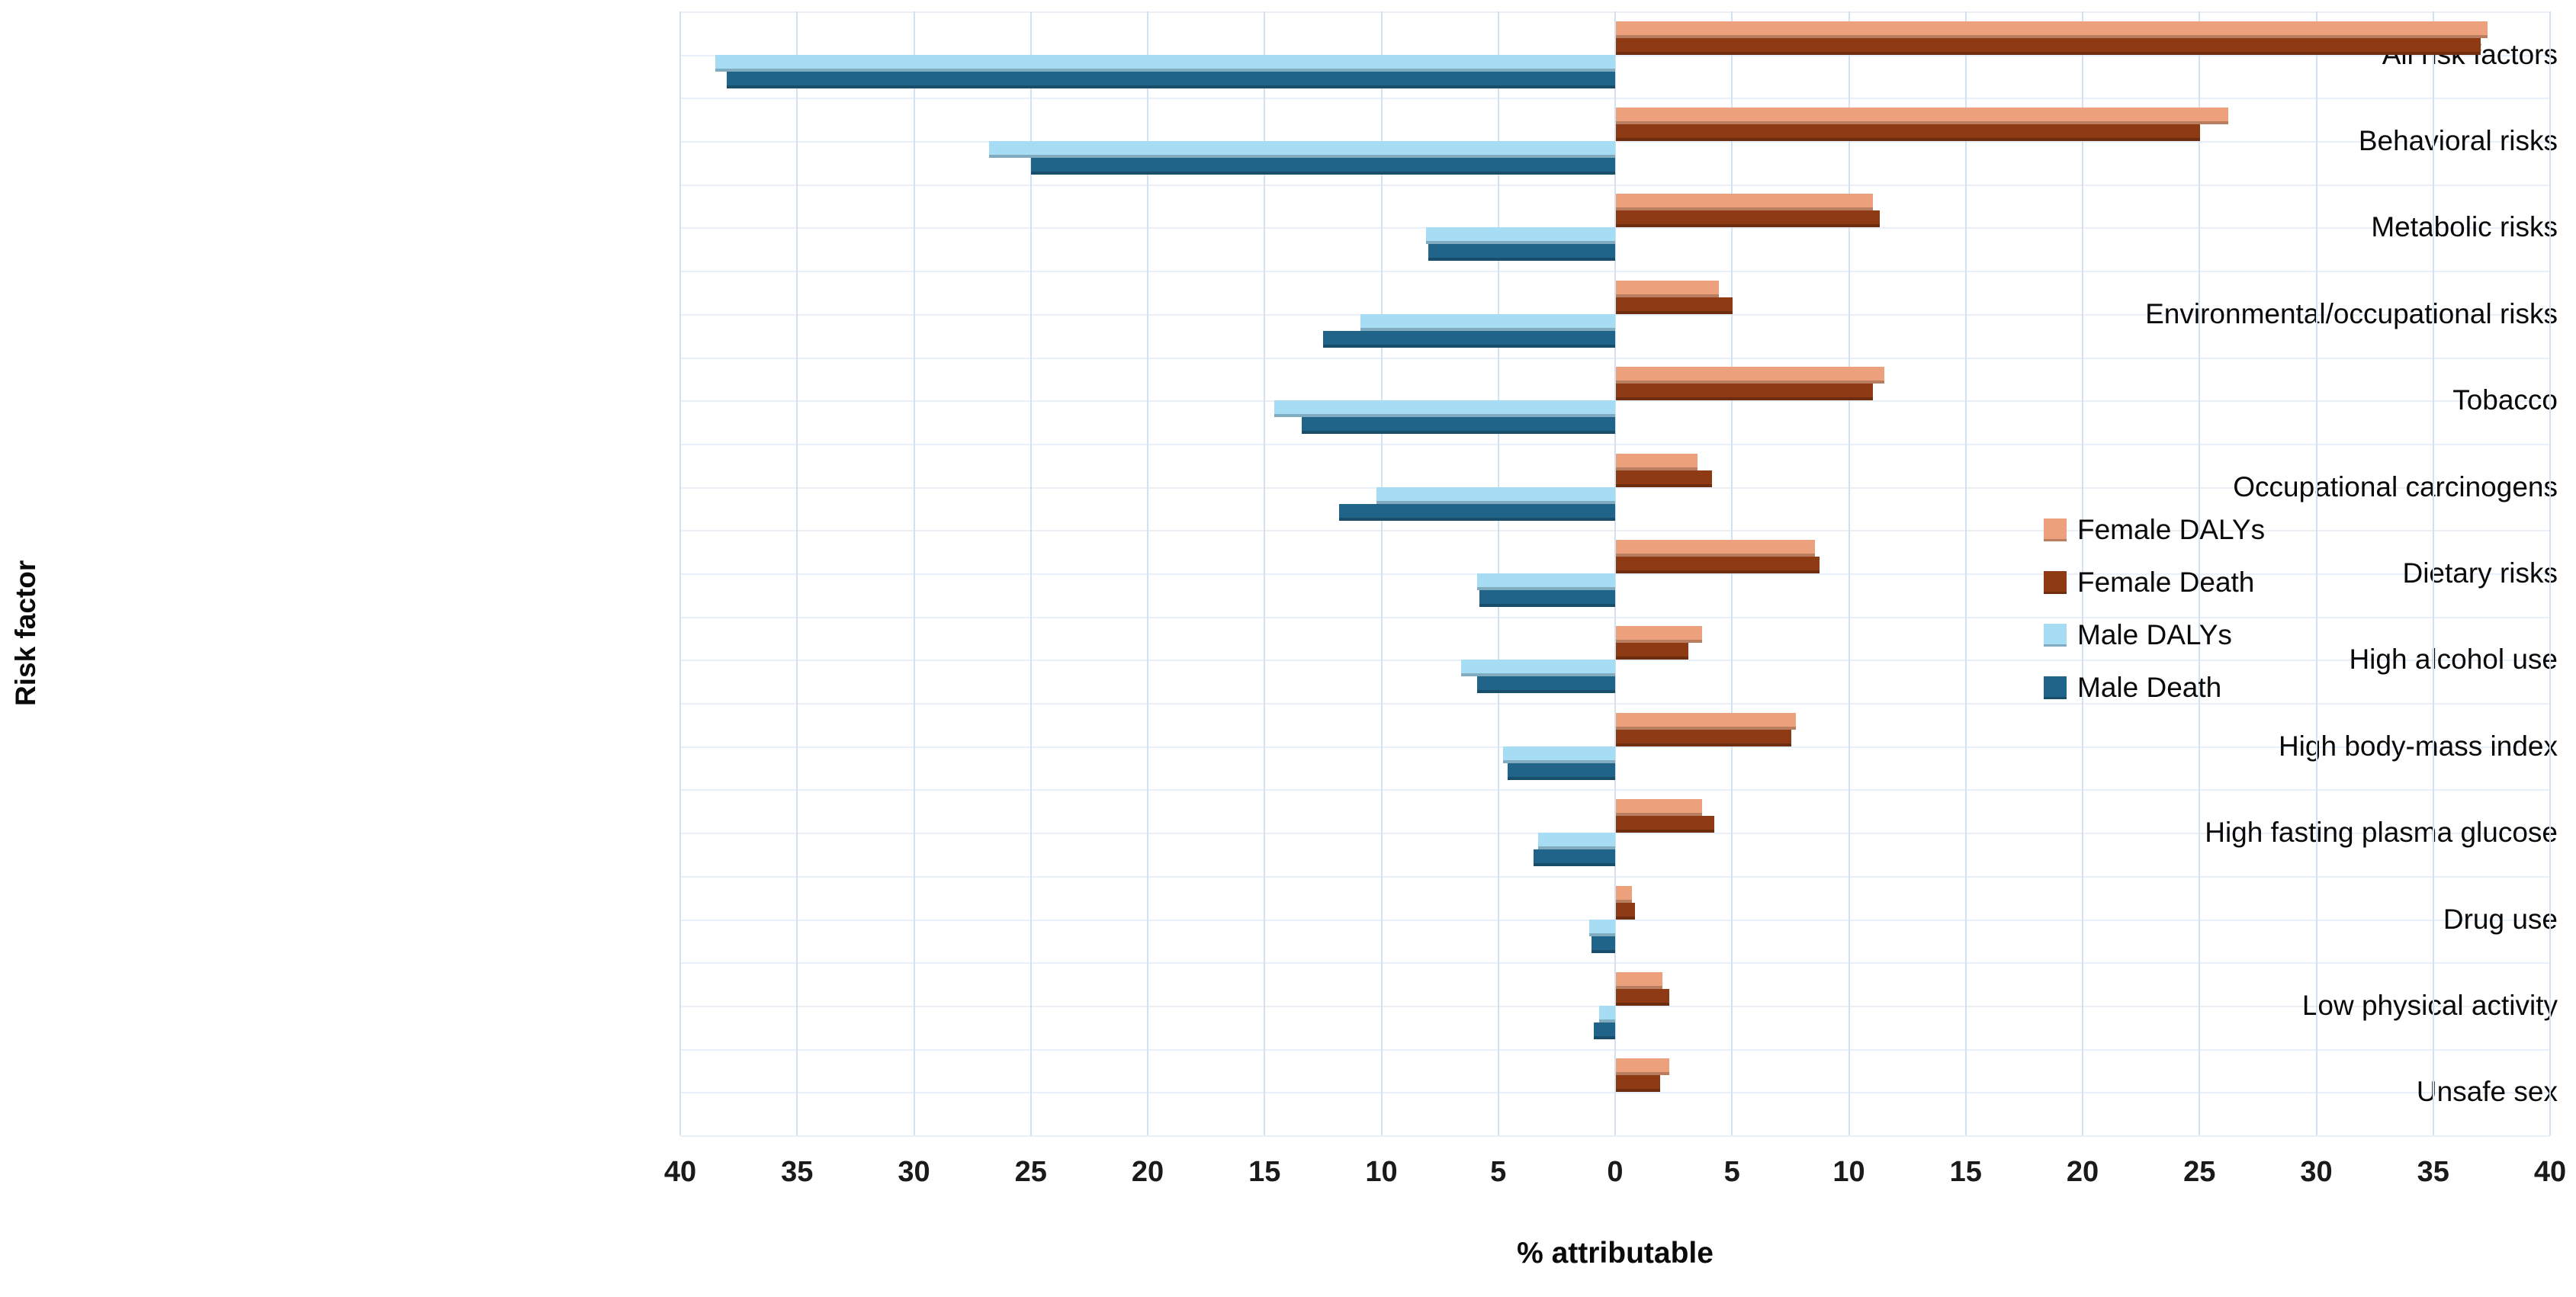 This screenshot has width=2576, height=1297. What do you see at coordinates (1615, 1136) in the screenshot?
I see `horizontal-gridline` at bounding box center [1615, 1136].